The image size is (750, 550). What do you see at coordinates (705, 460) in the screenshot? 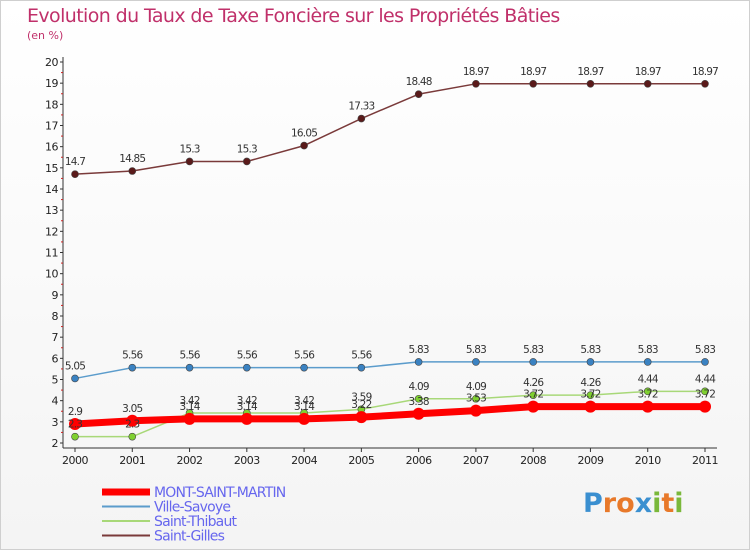
I see `x-tick-label: 2011` at bounding box center [705, 460].